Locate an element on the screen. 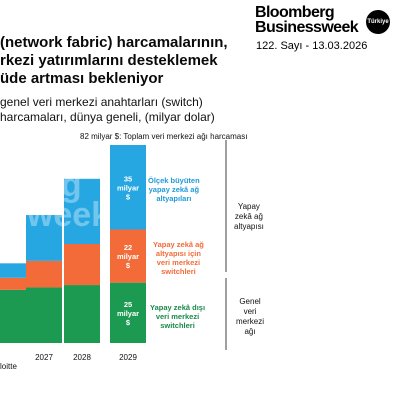  tick-label-2027: 2027 is located at coordinates (44, 357).